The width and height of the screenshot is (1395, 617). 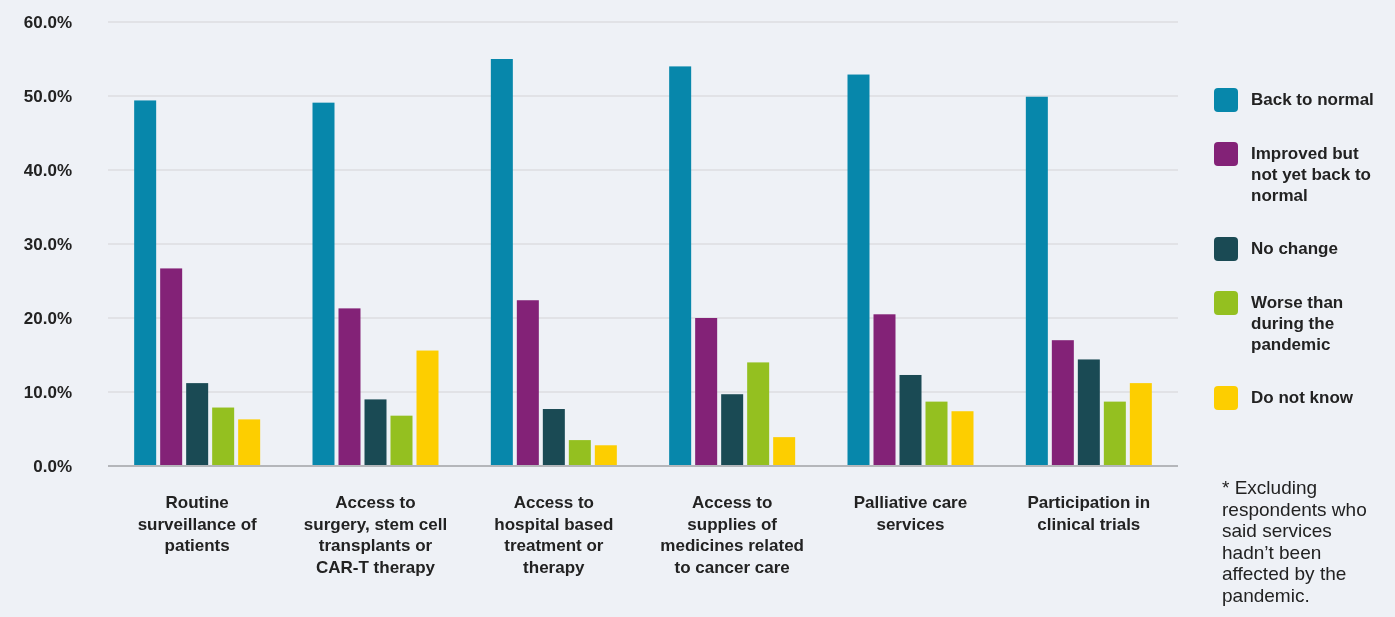 What do you see at coordinates (1311, 174) in the screenshot?
I see `legend-label: Improved but not yet back to normal` at bounding box center [1311, 174].